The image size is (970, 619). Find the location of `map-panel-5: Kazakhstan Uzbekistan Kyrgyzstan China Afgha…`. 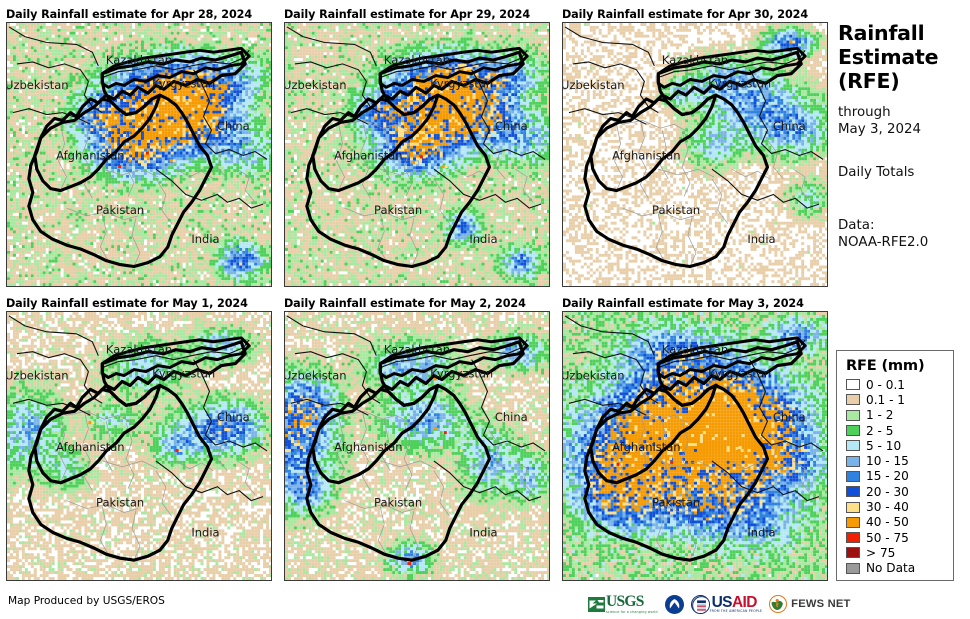

map-panel-5: Kazakhstan Uzbekistan Kyrgyzstan China Afgha… is located at coordinates (695, 446).